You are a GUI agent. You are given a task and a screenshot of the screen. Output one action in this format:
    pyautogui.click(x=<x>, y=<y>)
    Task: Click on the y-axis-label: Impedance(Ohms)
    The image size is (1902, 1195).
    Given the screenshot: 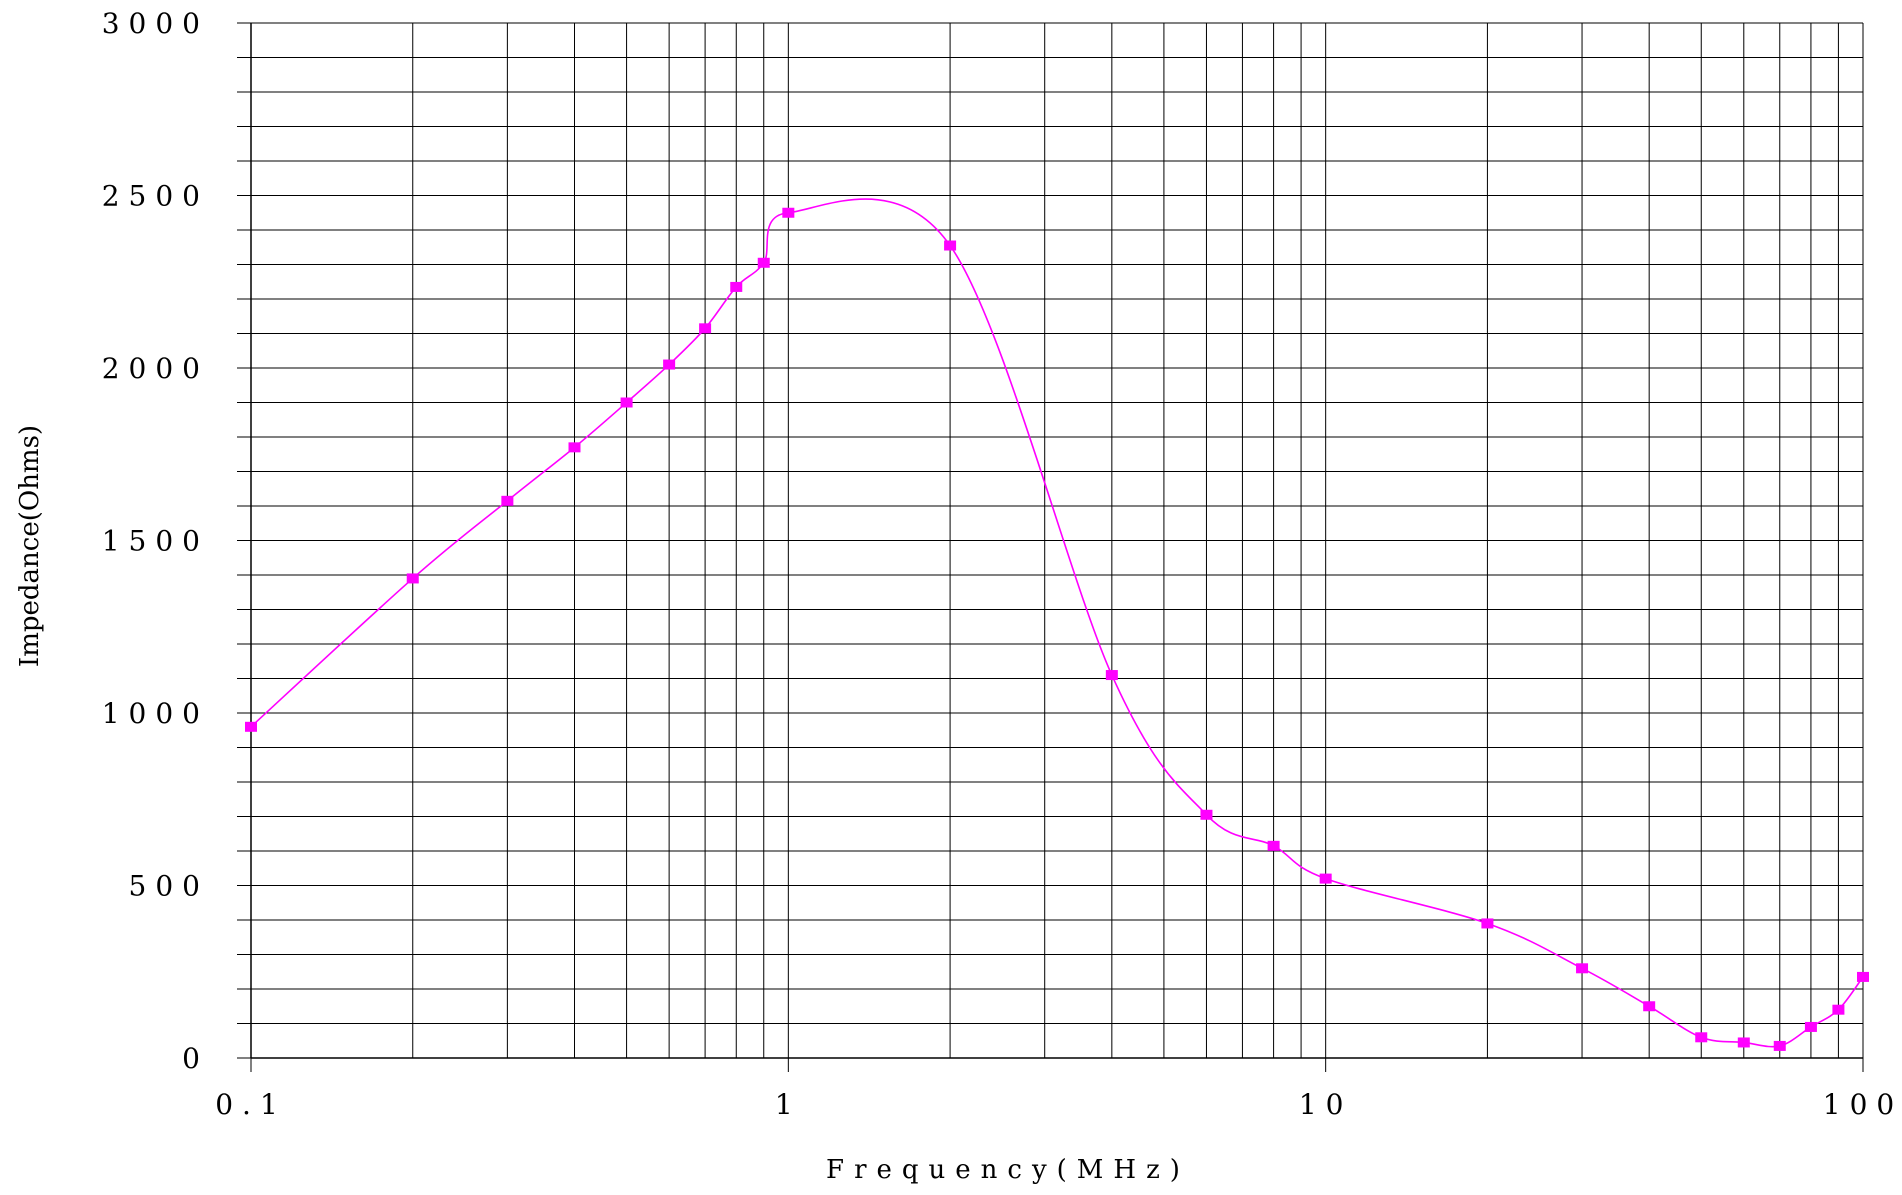 What is the action you would take?
    pyautogui.click(x=30, y=546)
    